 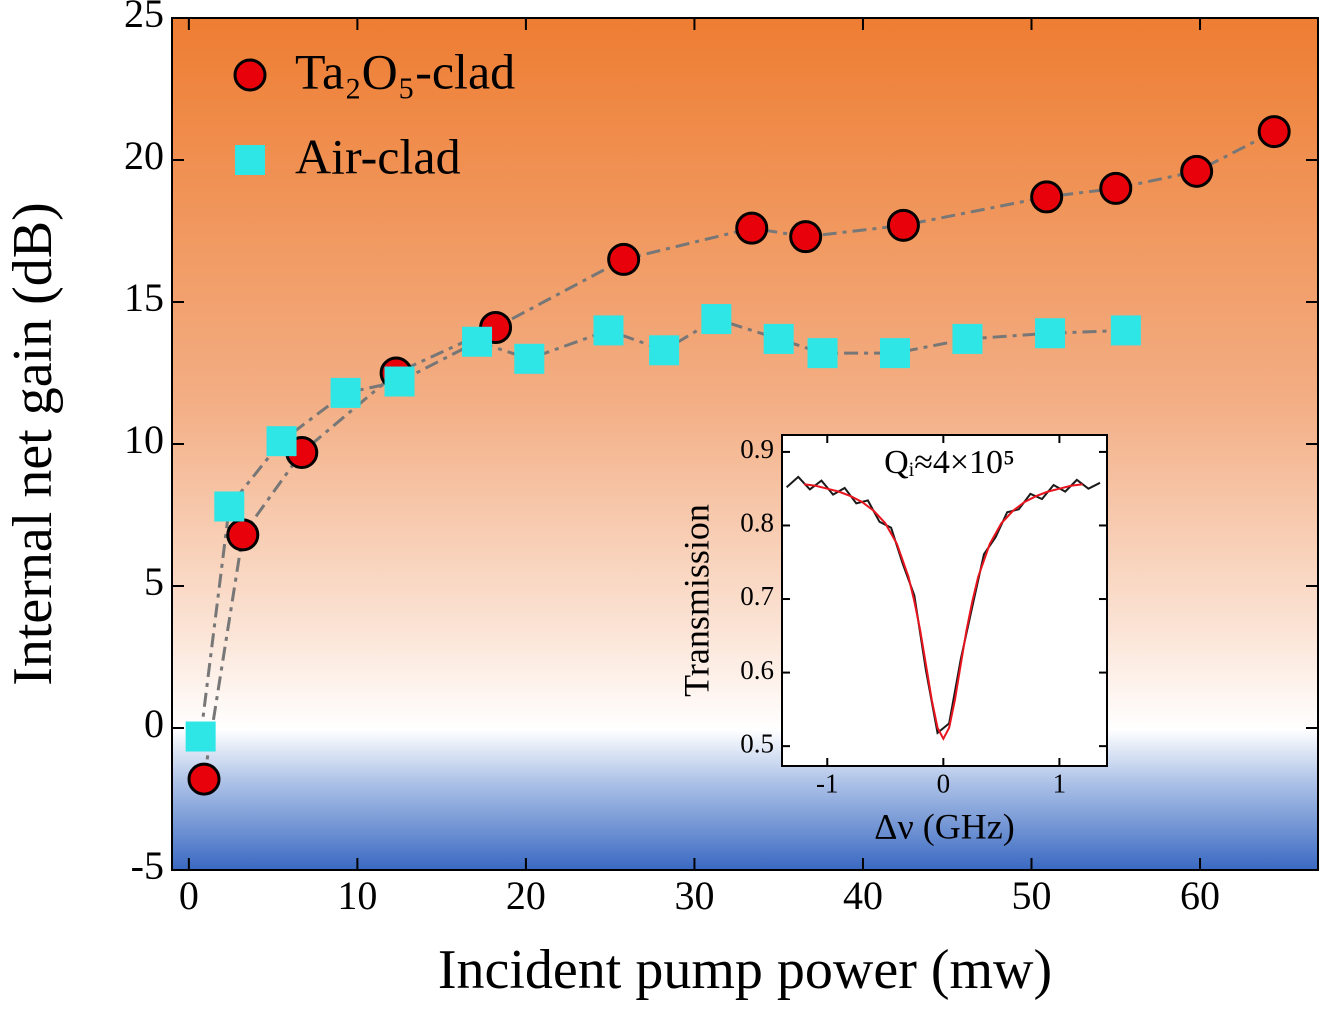 I want to click on x-tick-label: 50, so click(x=1032, y=895).